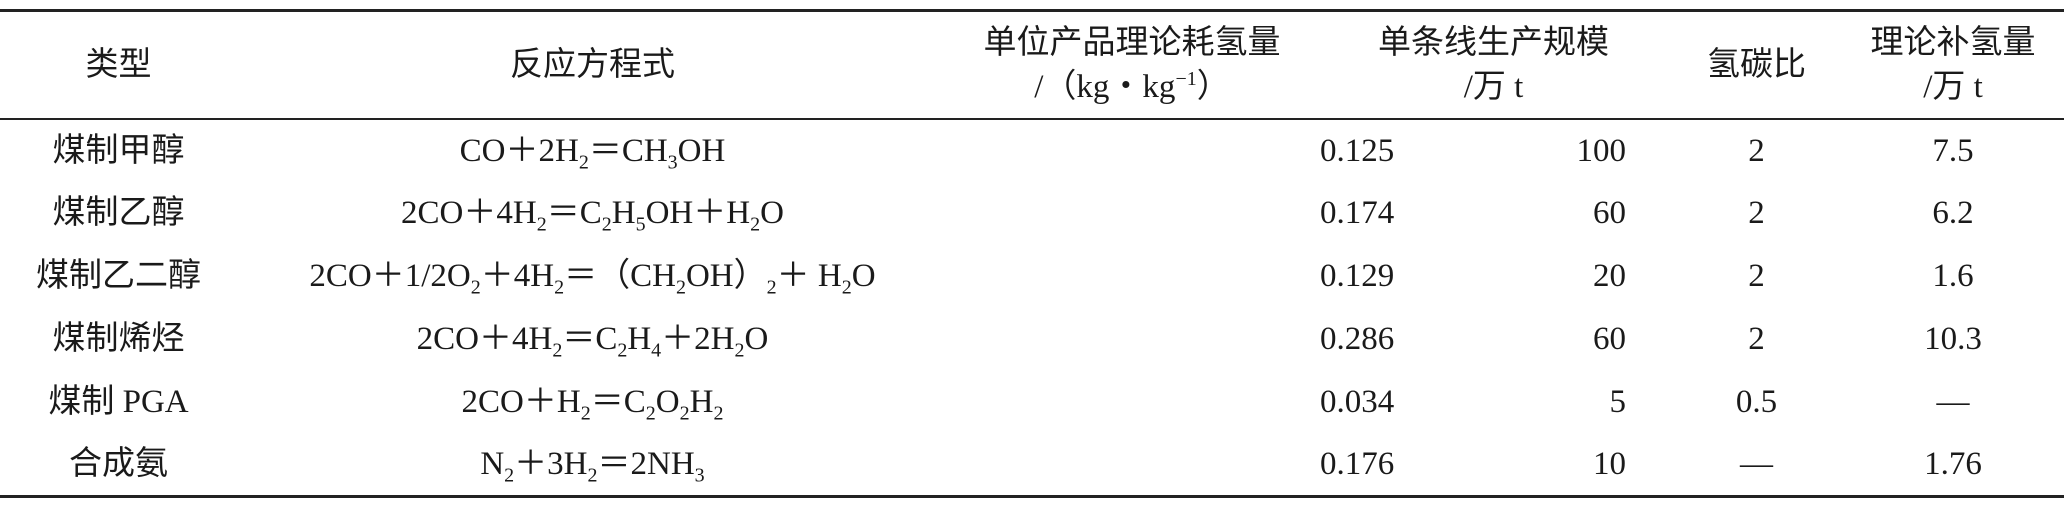 The image size is (2064, 512). What do you see at coordinates (1357, 464) in the screenshot?
I see `cell-text: 0.176` at bounding box center [1357, 464].